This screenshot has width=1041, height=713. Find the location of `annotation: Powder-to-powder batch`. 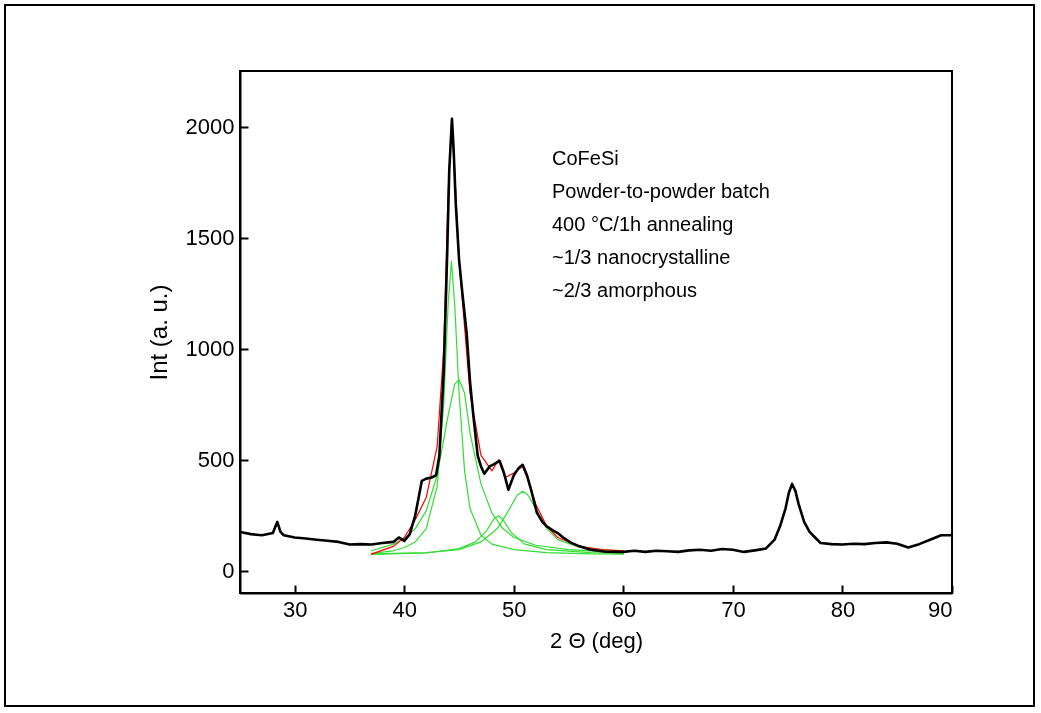

annotation: Powder-to-powder batch is located at coordinates (661, 191).